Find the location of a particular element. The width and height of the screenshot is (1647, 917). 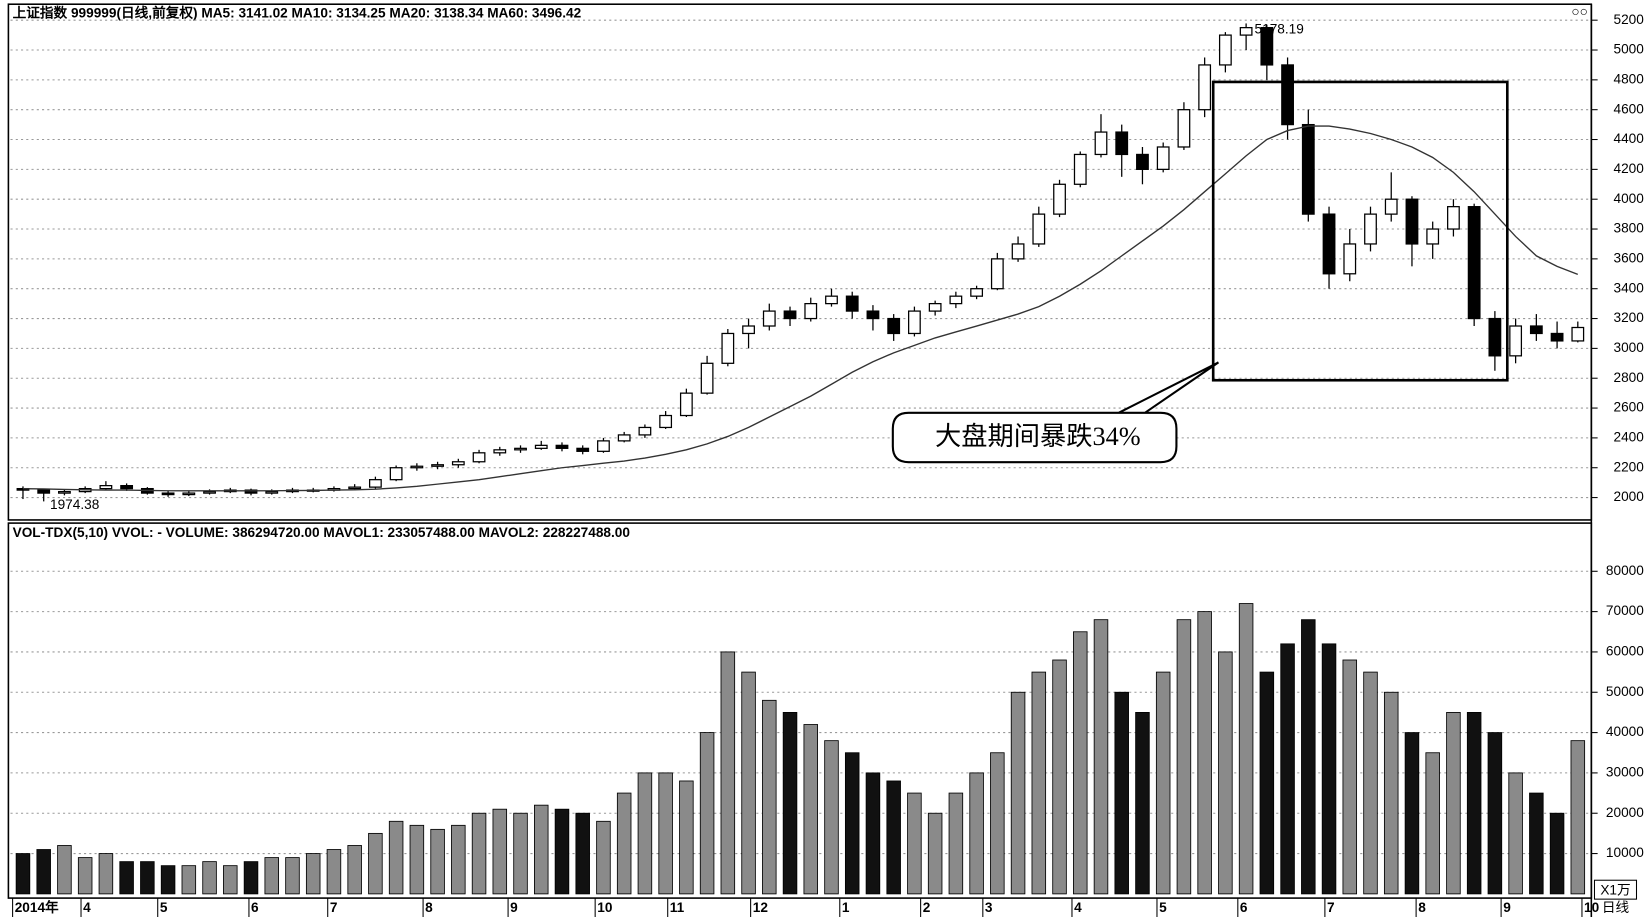

y-tick-label: 4800 is located at coordinates (1628, 78).